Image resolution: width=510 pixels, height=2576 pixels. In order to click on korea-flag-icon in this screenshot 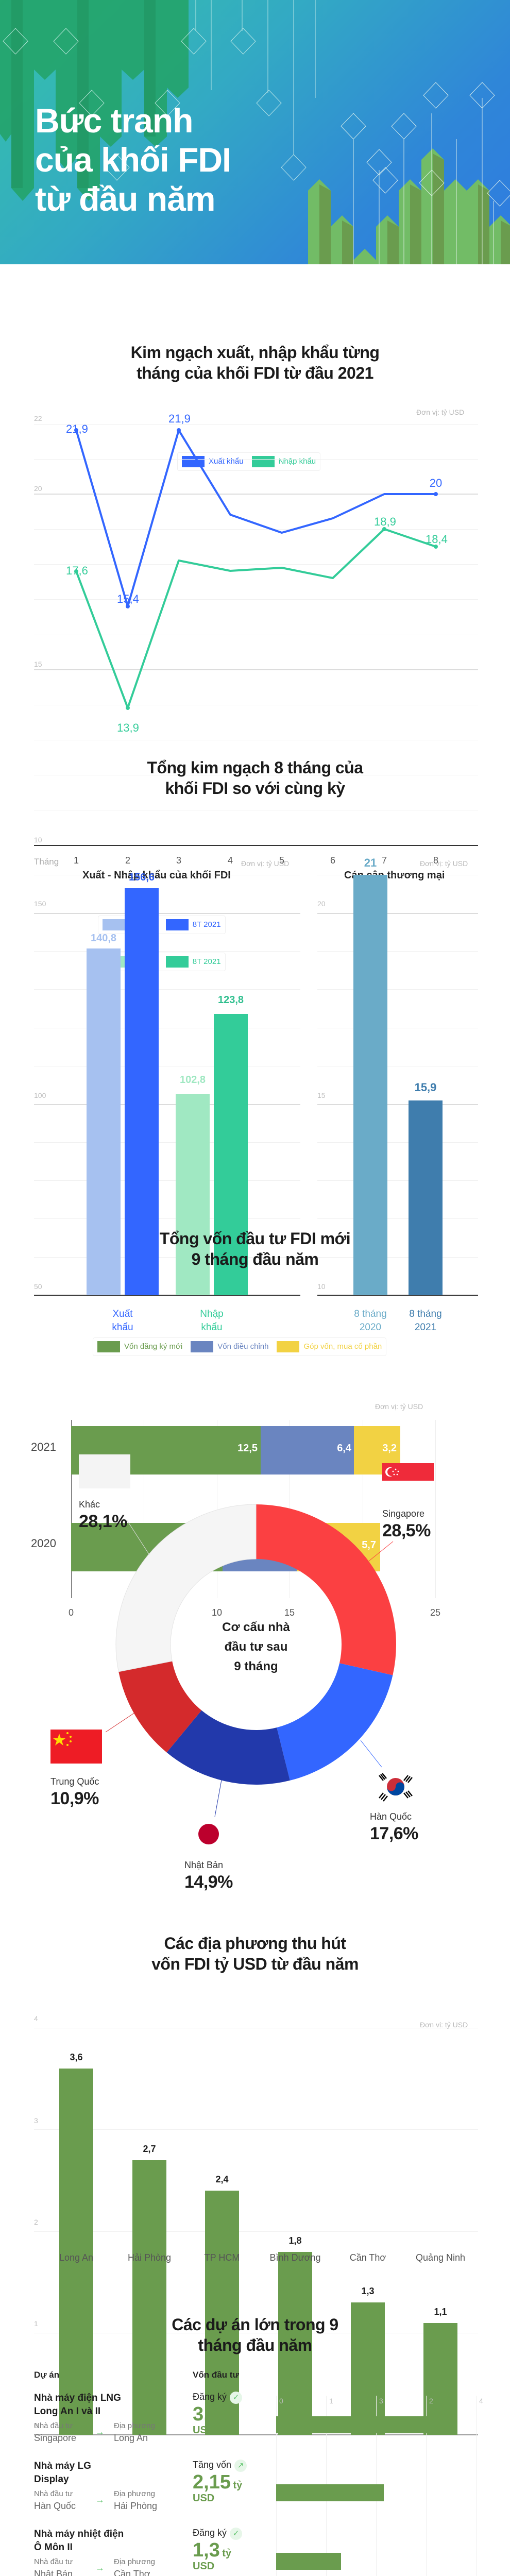, I will do `click(396, 1787)`.